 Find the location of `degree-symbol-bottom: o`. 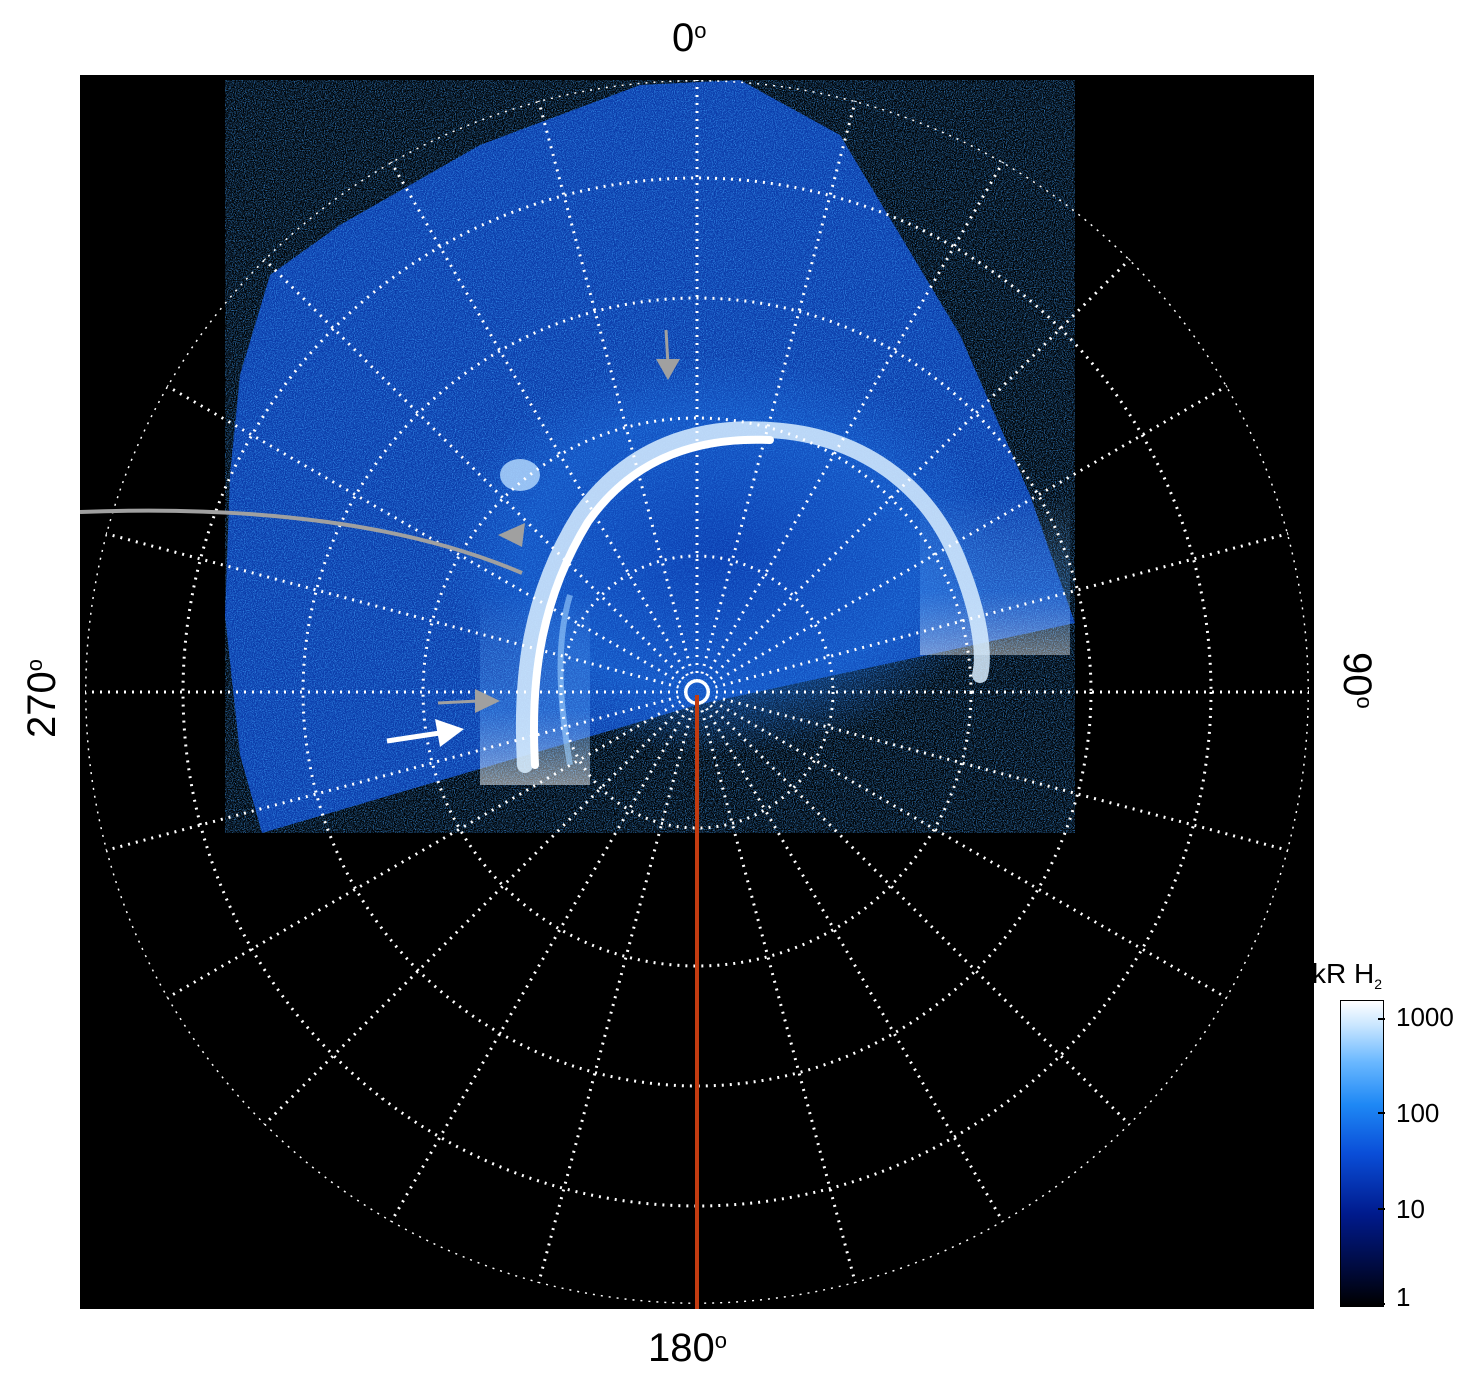

degree-symbol-bottom: o is located at coordinates (720, 1340).